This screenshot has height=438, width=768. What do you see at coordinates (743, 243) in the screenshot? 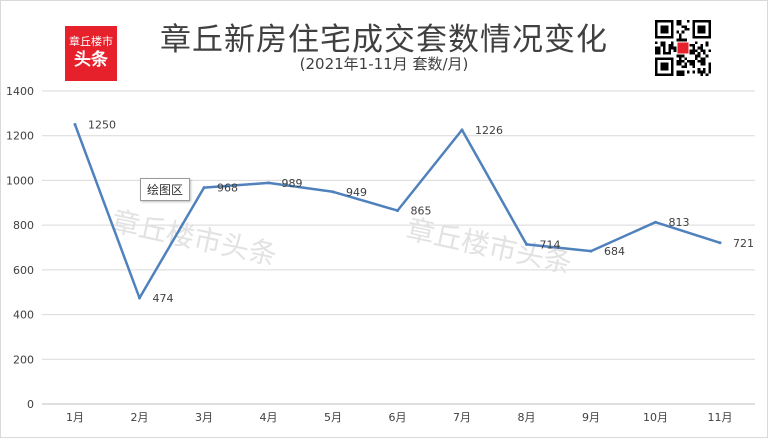
I see `data-label: 721` at bounding box center [743, 243].